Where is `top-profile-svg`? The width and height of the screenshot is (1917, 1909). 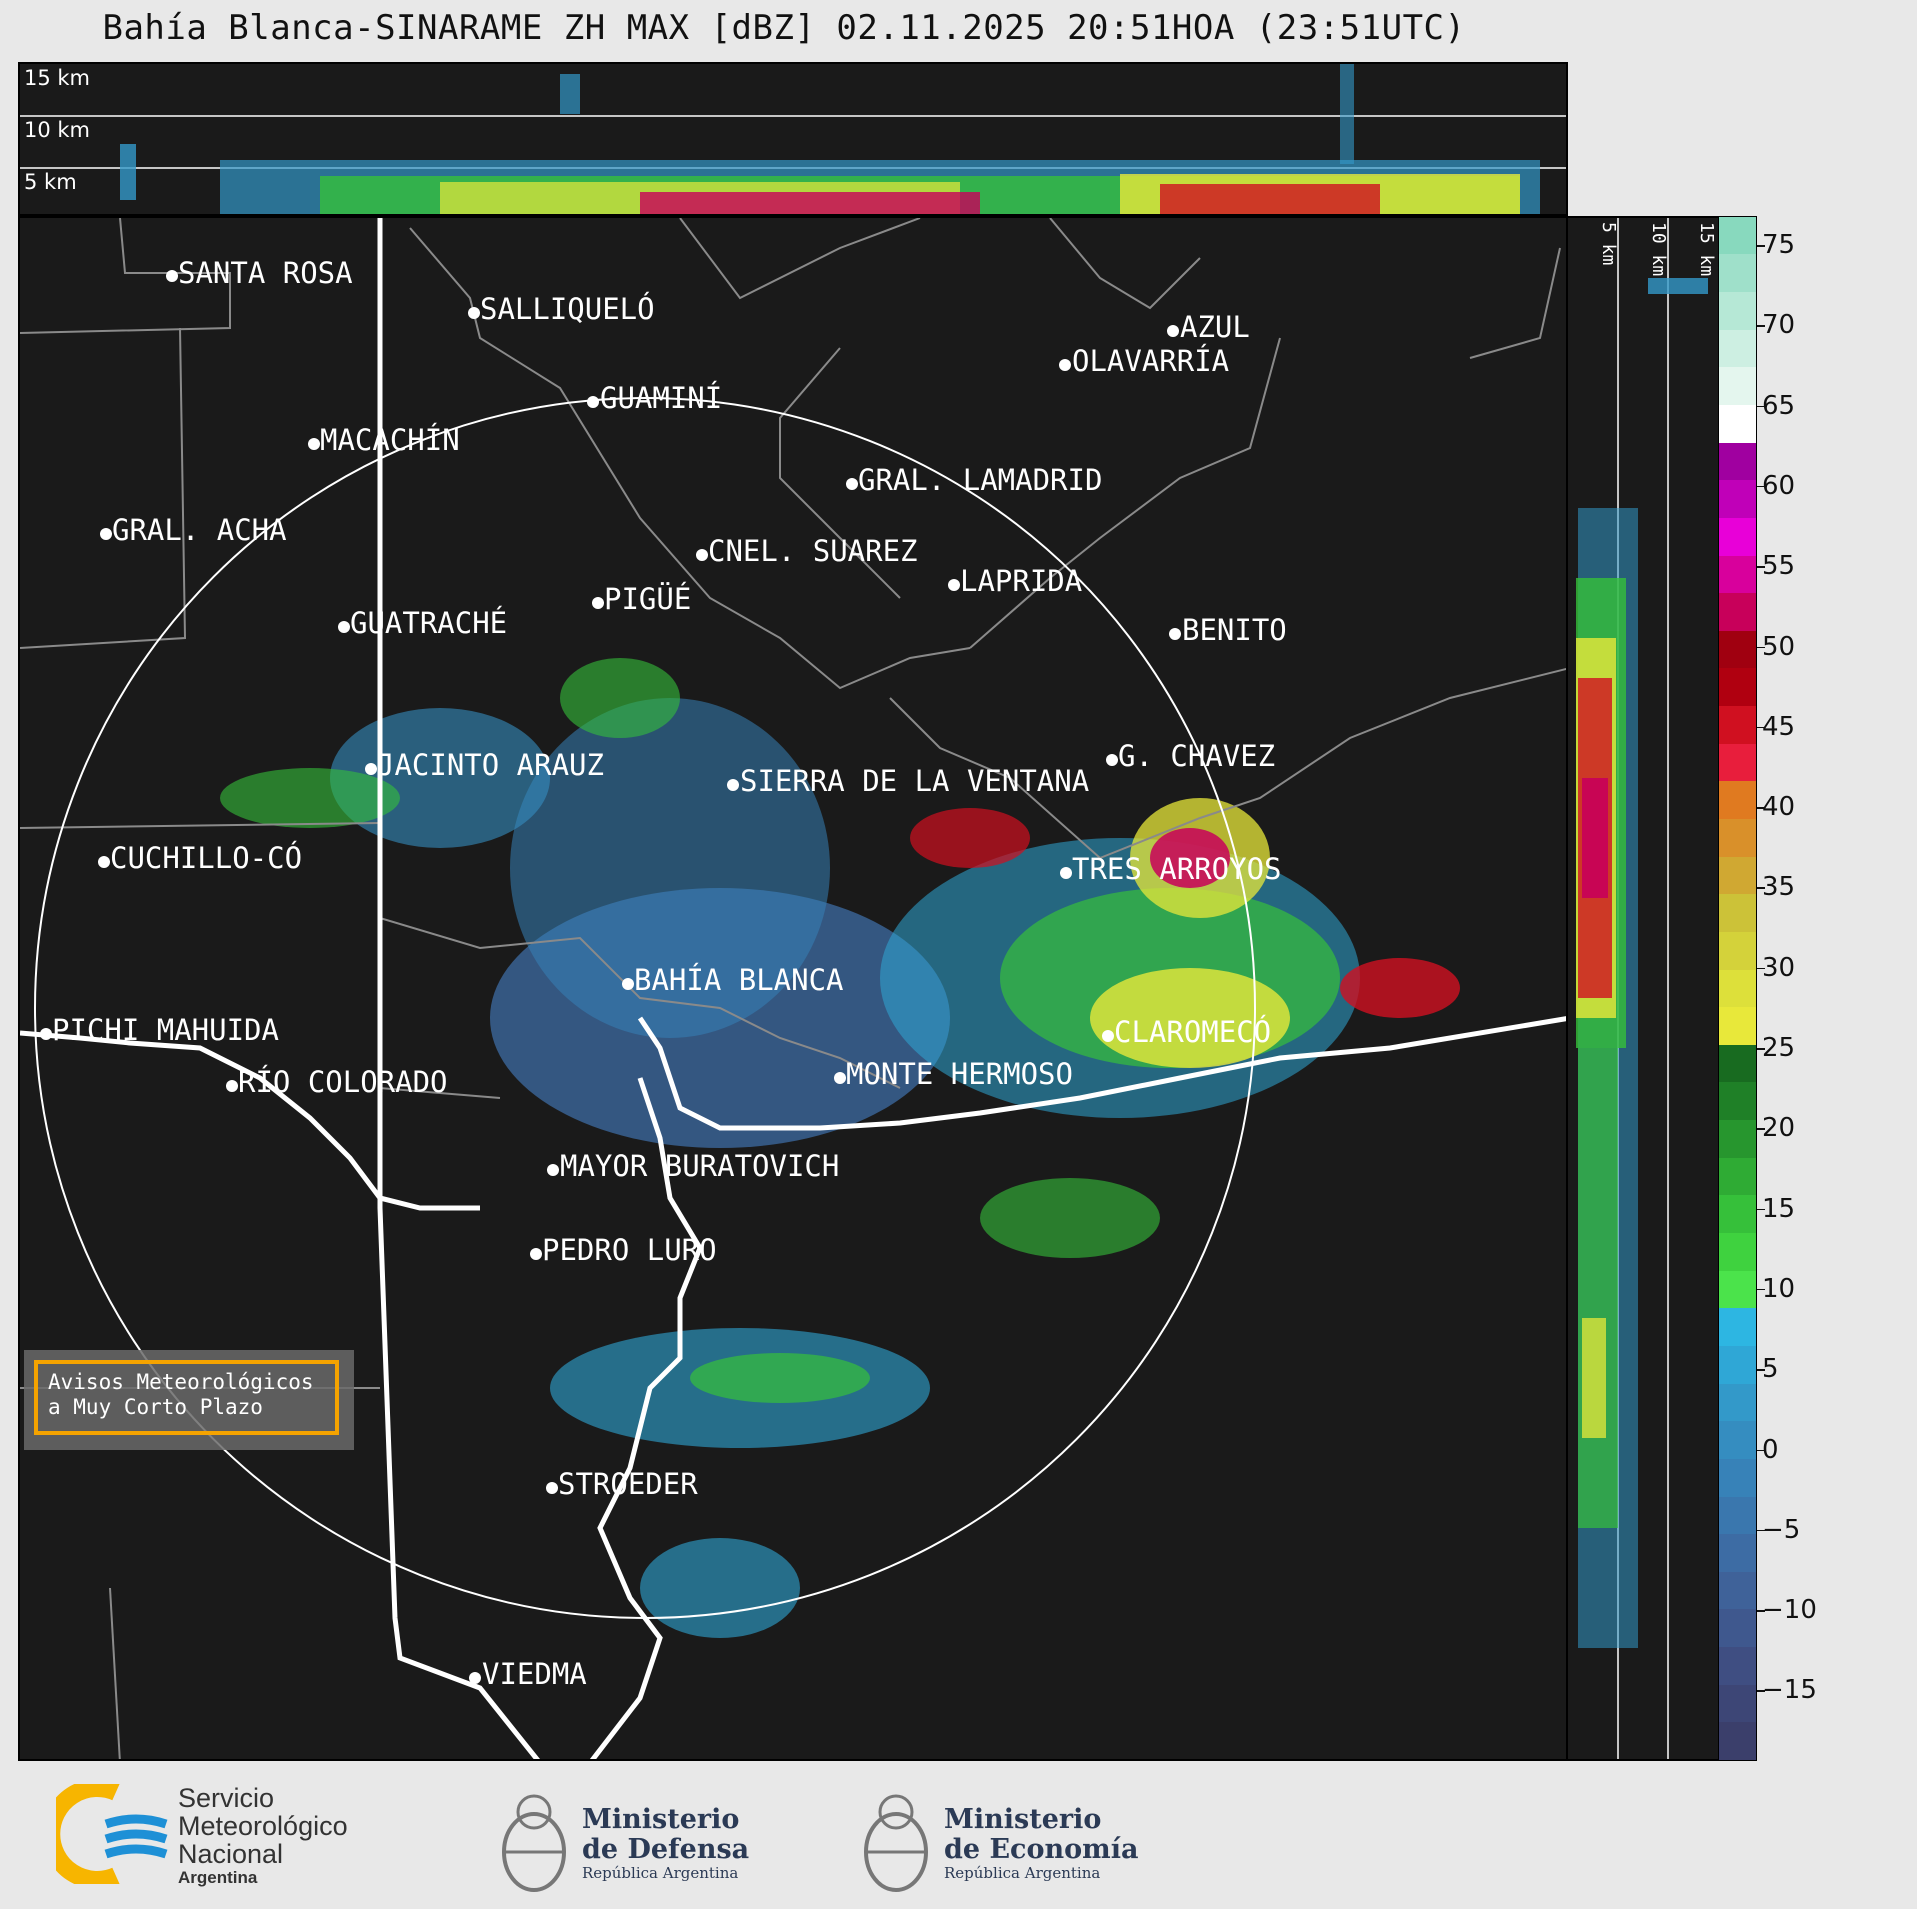 top-profile-svg is located at coordinates (793, 139).